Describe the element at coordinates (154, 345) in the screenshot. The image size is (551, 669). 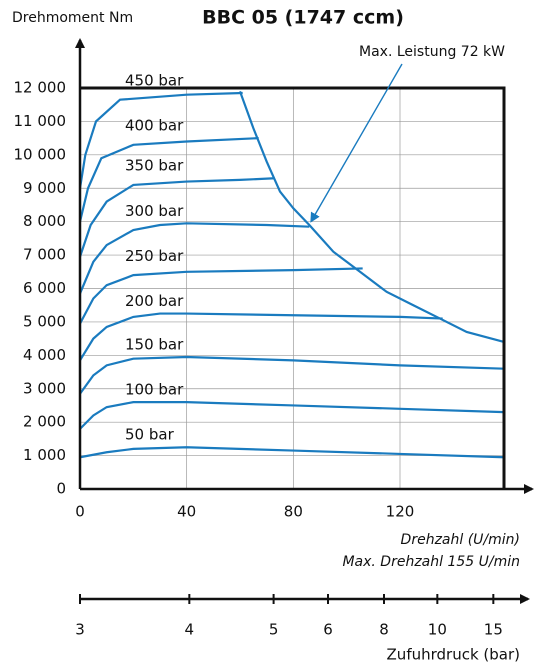
I see `series-label: 150 bar` at that location.